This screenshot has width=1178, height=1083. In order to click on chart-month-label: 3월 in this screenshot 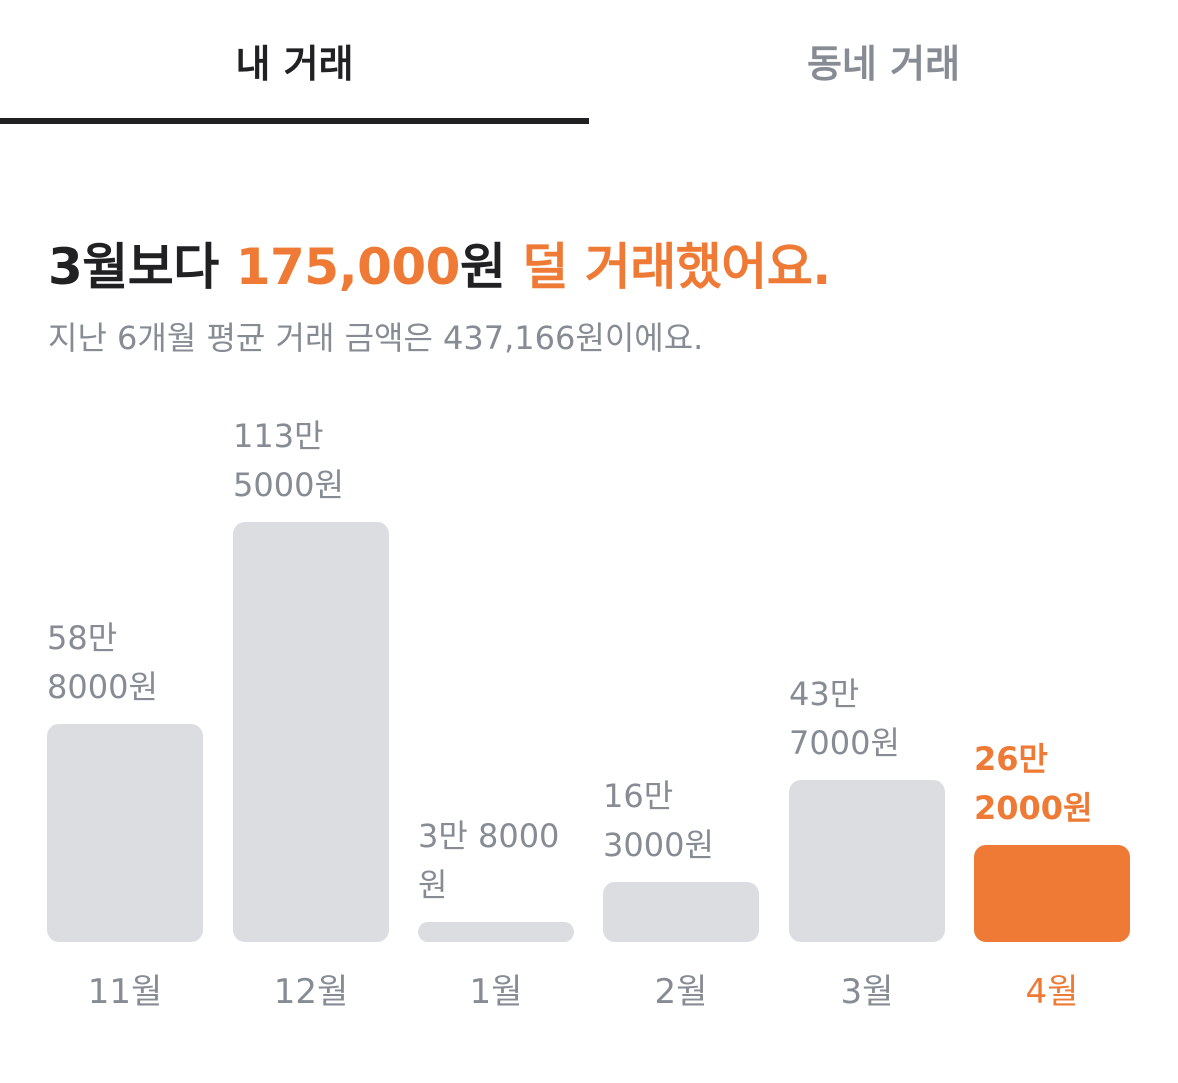, I will do `click(867, 992)`.